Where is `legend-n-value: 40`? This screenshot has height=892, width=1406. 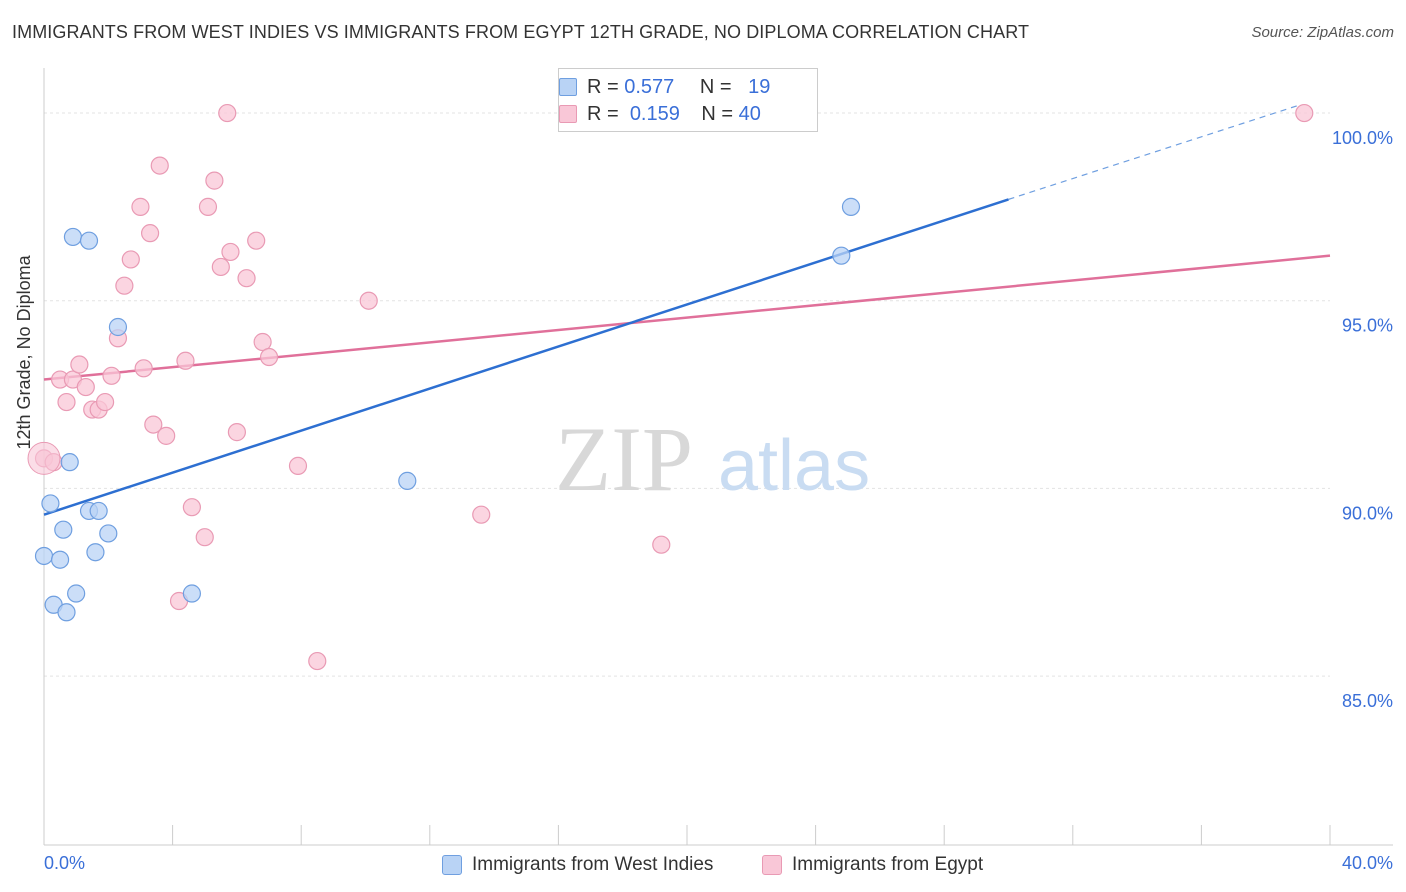 legend-n-value: 40 is located at coordinates (749, 113).